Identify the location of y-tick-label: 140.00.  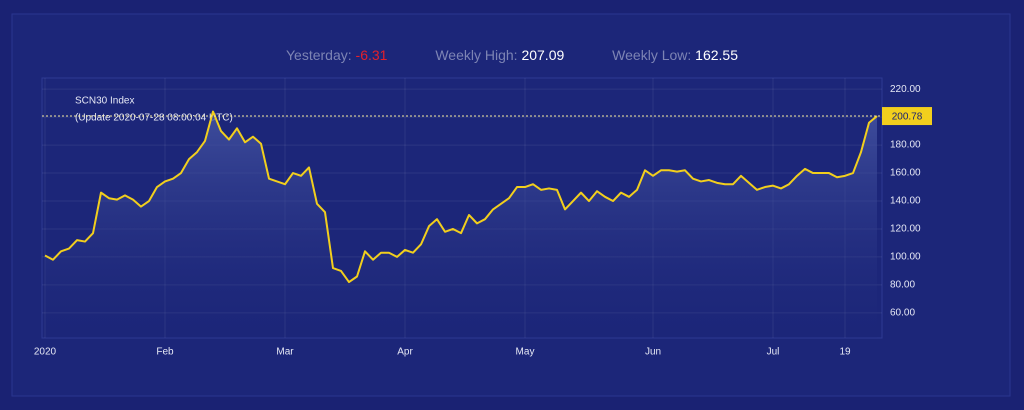
(905, 201).